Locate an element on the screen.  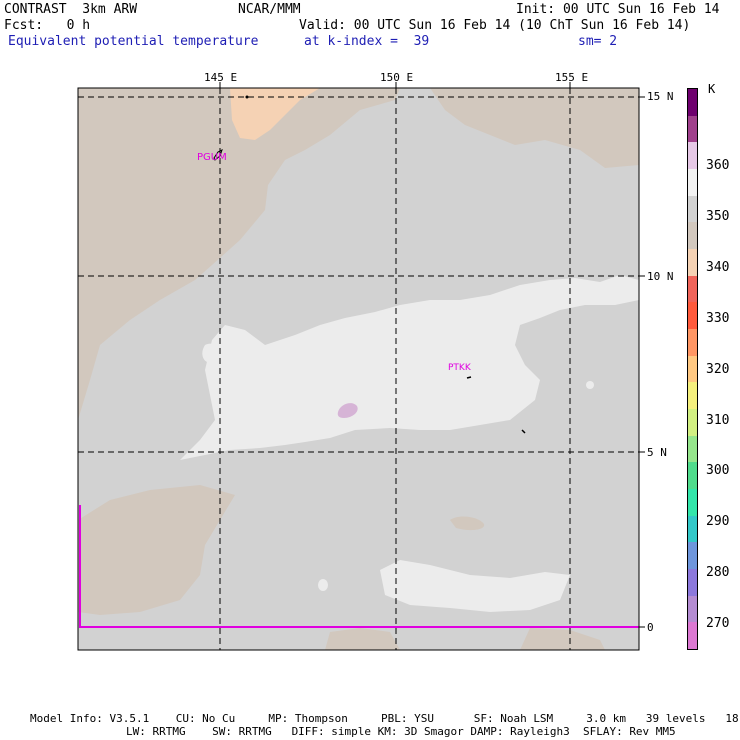
legend-unit: K is located at coordinates (712, 89).